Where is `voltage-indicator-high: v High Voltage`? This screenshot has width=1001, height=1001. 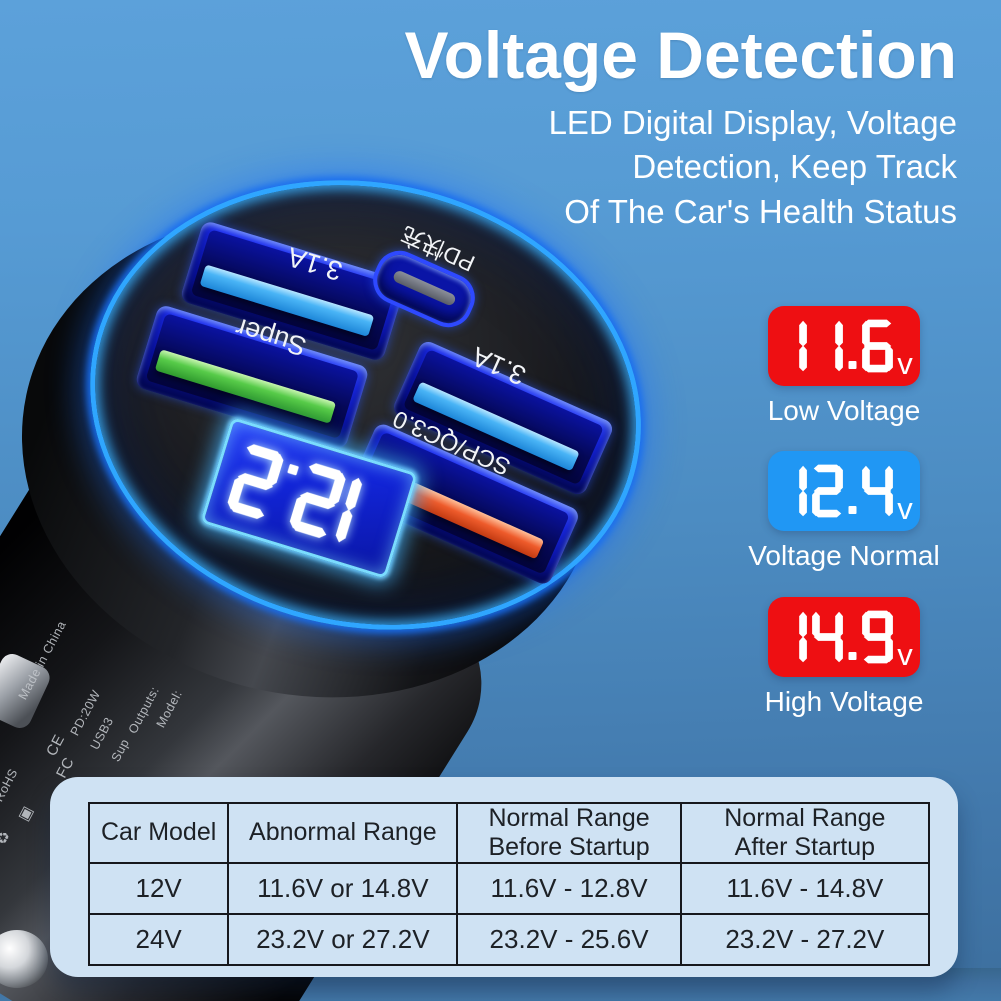
voltage-indicator-high: v High Voltage is located at coordinates (844, 657).